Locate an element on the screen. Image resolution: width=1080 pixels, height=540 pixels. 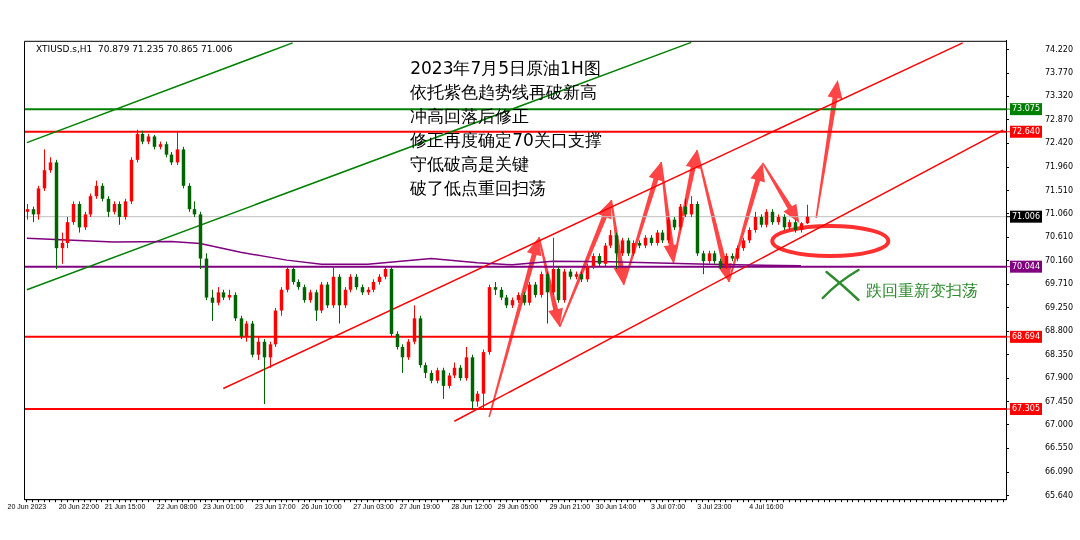
ref-line-label: 72.640 is located at coordinates (1026, 131).